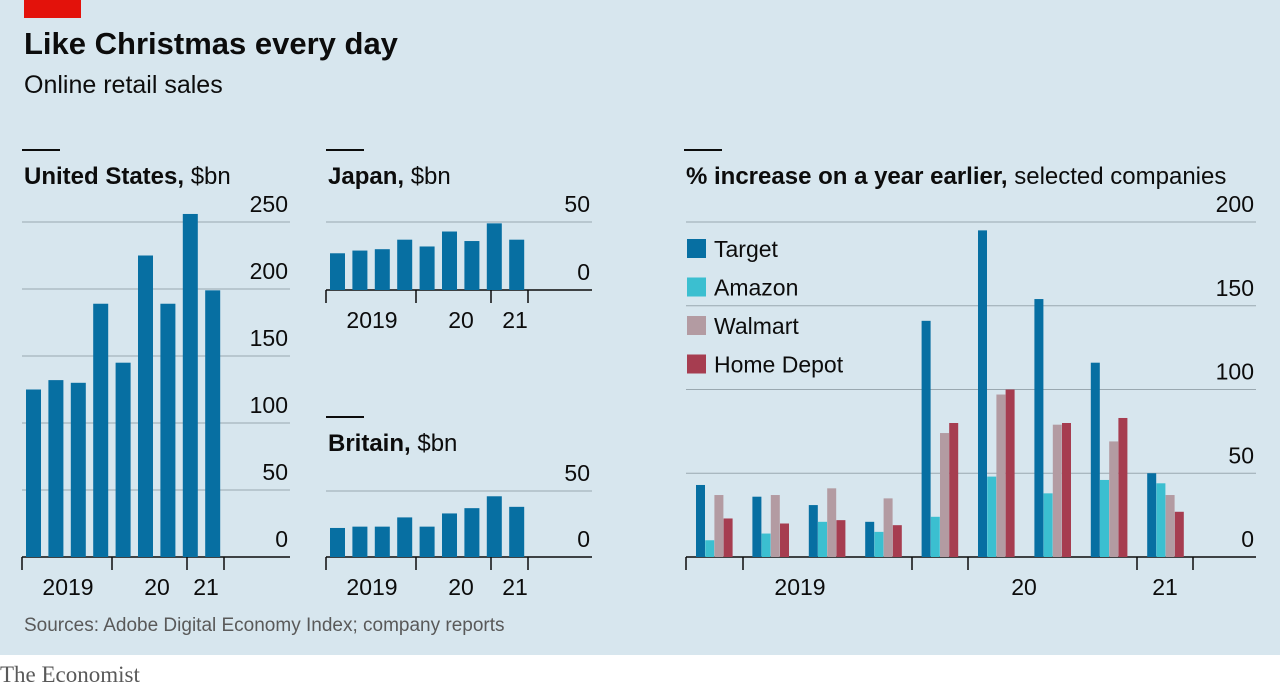 Image resolution: width=1280 pixels, height=691 pixels. I want to click on britain-panel-title-unit: $bn, so click(437, 443).